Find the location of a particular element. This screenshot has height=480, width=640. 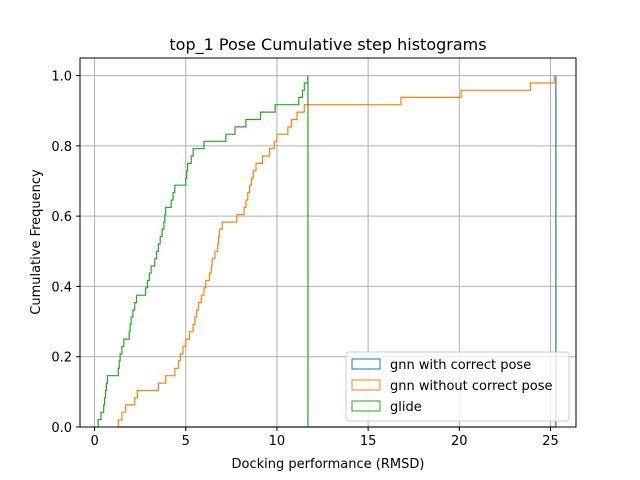

legend-label-gnn-correct: gnn with correct pose is located at coordinates (460, 365).